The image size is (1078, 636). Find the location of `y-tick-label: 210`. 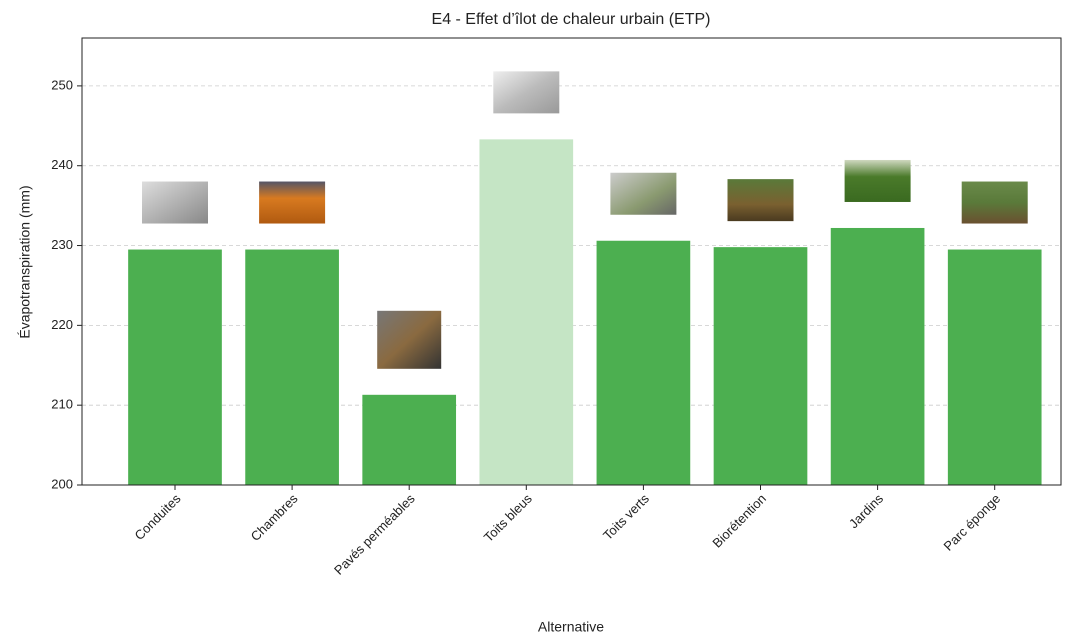

y-tick-label: 210 is located at coordinates (62, 404).